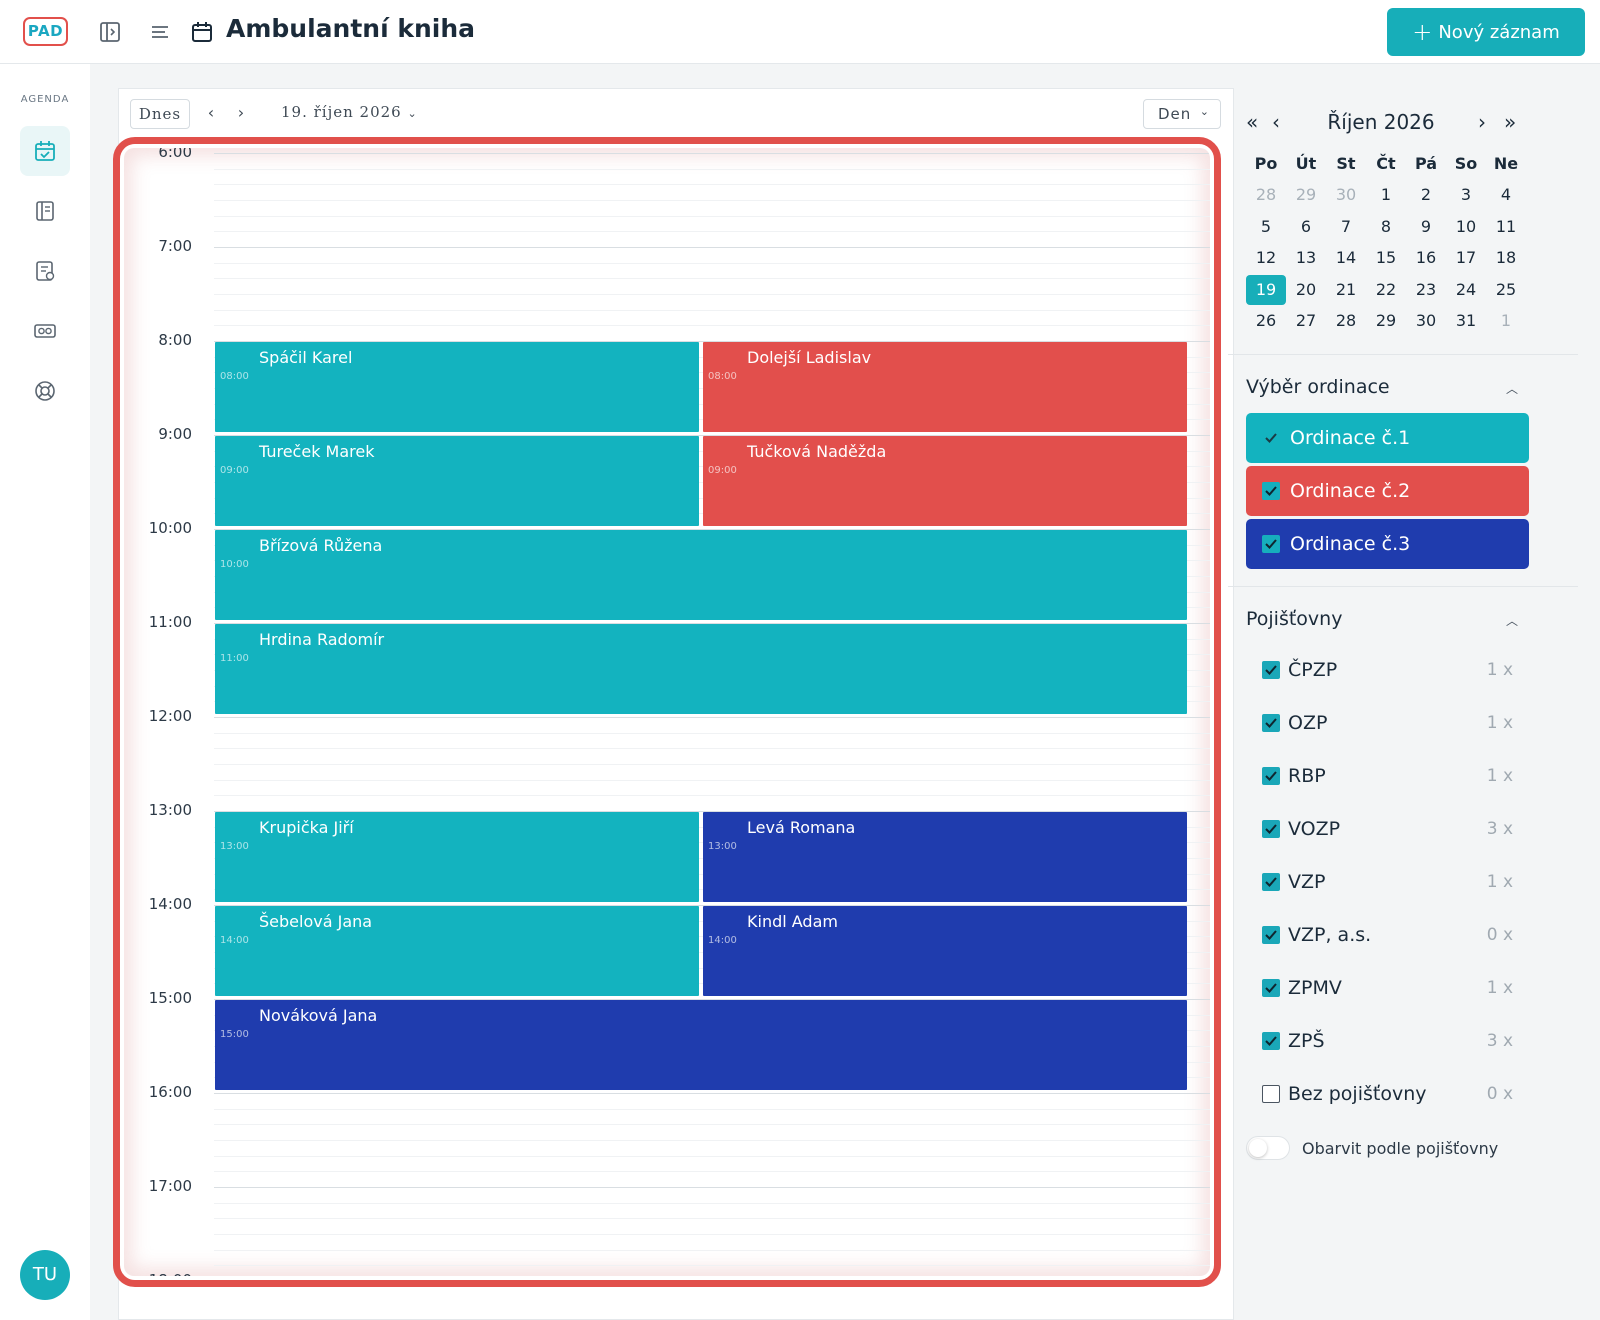 This screenshot has height=1320, width=1600. Describe the element at coordinates (1346, 289) in the screenshot. I see `calendar-day: 21` at that location.